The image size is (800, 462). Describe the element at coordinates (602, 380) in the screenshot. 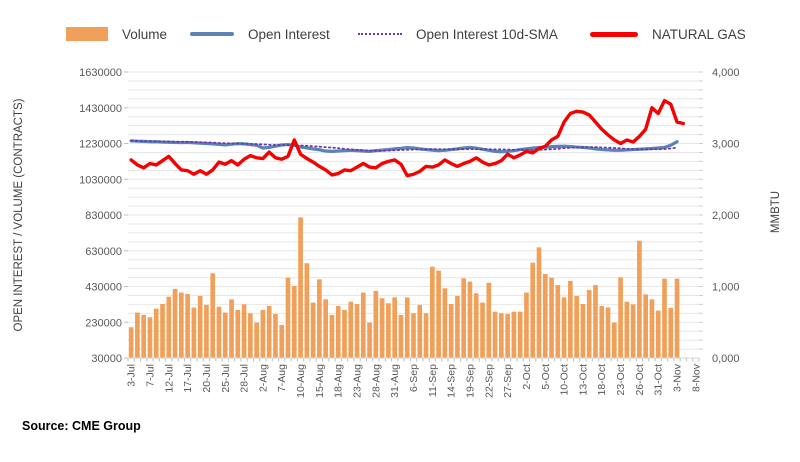

I see `x-axis-tick-label: 18-Oct` at that location.